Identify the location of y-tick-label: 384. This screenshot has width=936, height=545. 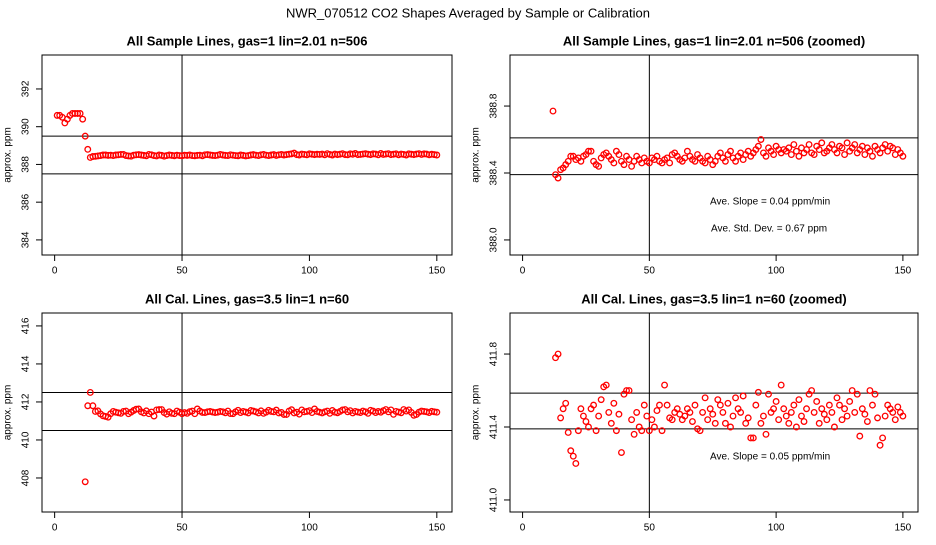
(26, 239).